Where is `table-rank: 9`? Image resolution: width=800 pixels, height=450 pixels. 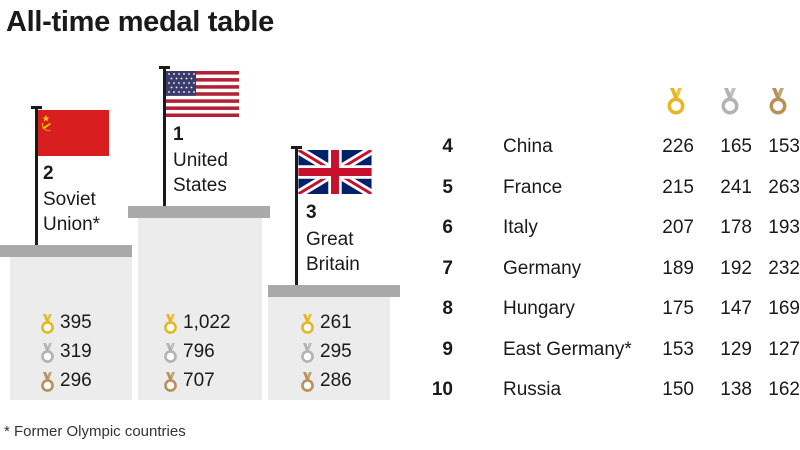 table-rank: 9 is located at coordinates (447, 349).